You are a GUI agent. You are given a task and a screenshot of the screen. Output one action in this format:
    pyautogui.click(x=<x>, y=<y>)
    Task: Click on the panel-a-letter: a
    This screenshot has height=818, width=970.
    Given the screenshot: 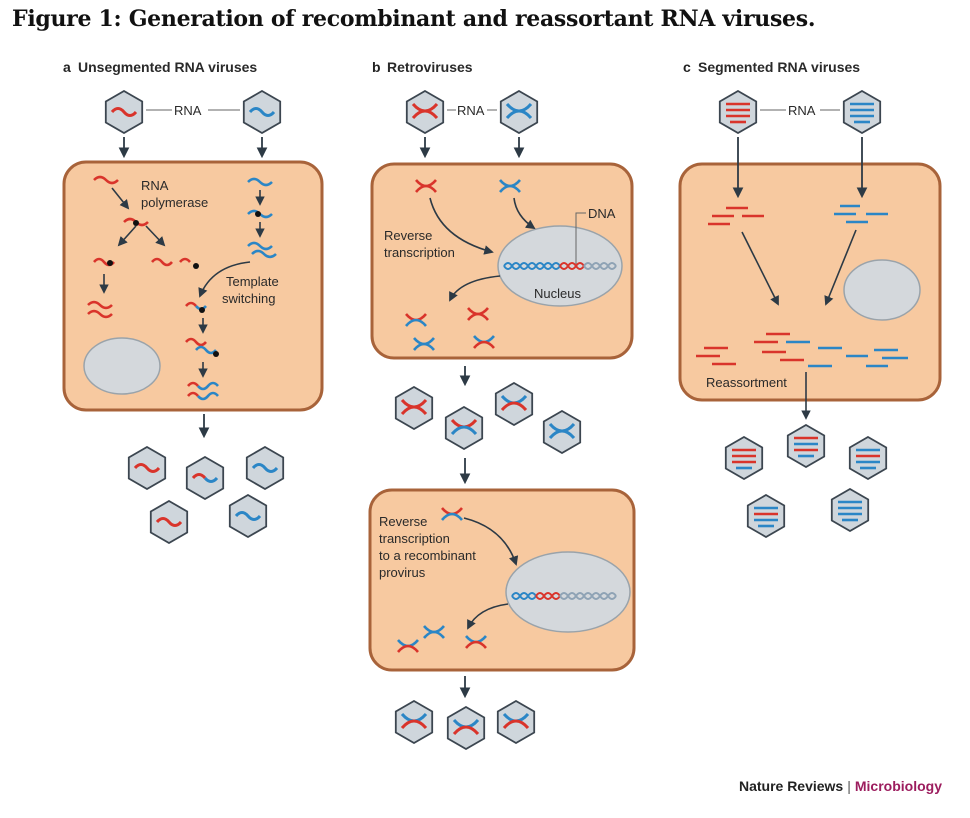 What is the action you would take?
    pyautogui.click(x=67, y=67)
    